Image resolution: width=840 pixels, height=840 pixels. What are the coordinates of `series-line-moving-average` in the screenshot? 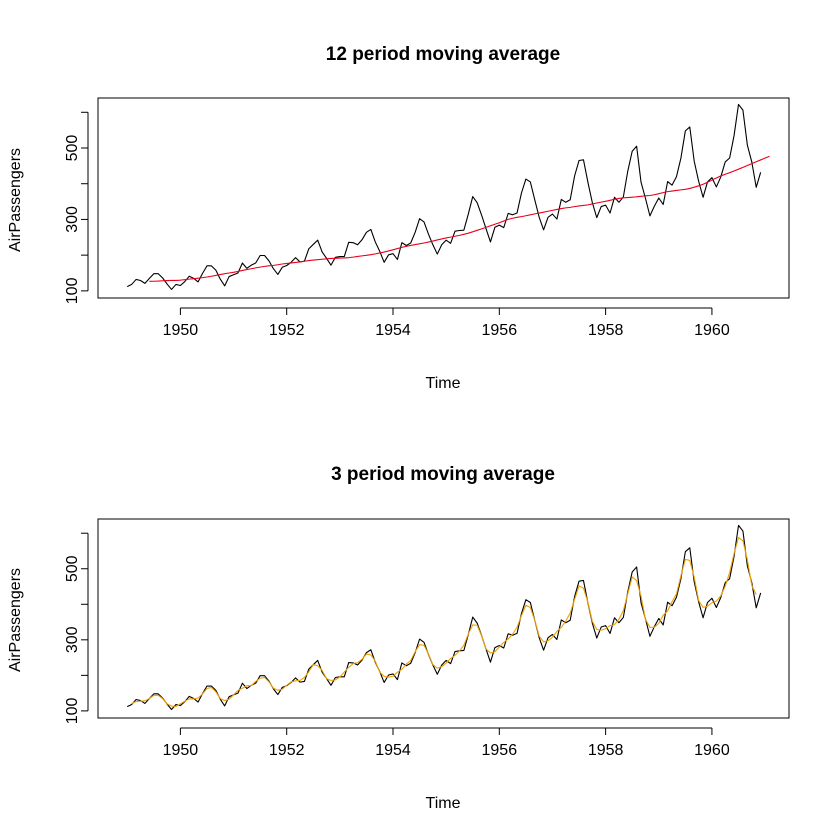 It's located at (459, 218).